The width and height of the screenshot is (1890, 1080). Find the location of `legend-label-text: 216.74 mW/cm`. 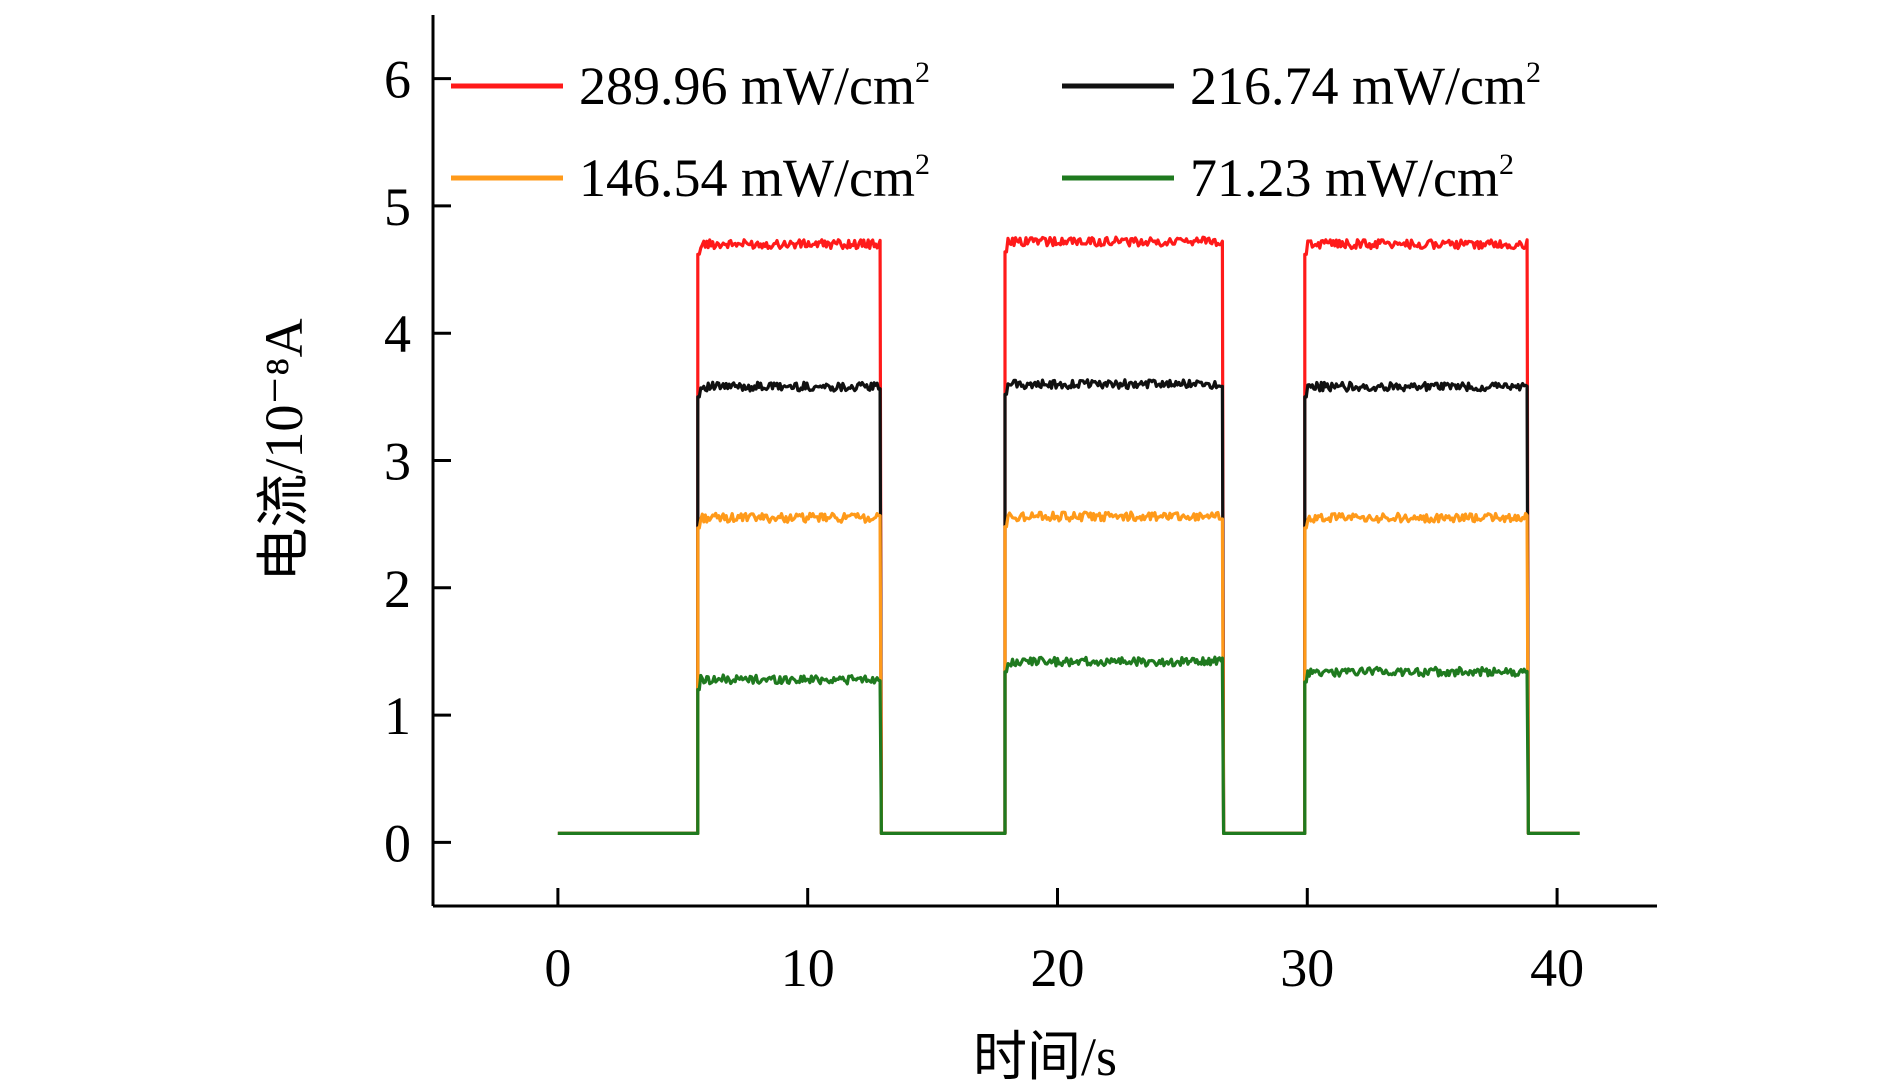

legend-label-text: 216.74 mW/cm is located at coordinates (1358, 86).